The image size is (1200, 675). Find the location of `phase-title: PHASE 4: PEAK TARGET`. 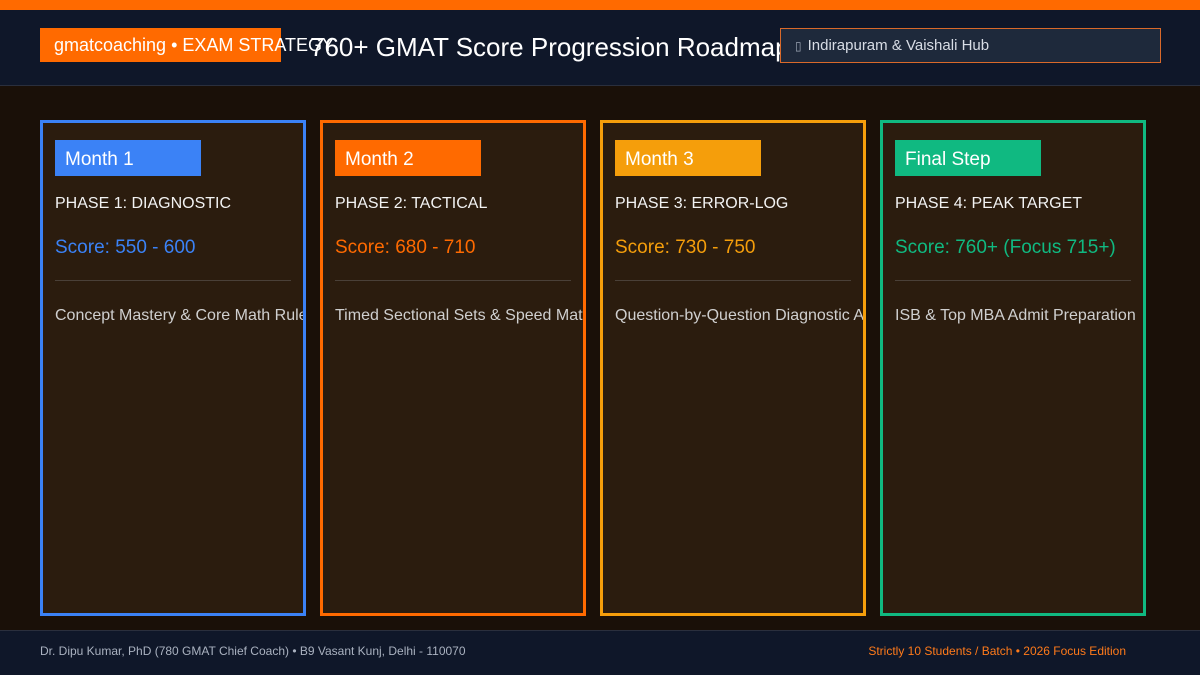

phase-title: PHASE 4: PEAK TARGET is located at coordinates (989, 203).